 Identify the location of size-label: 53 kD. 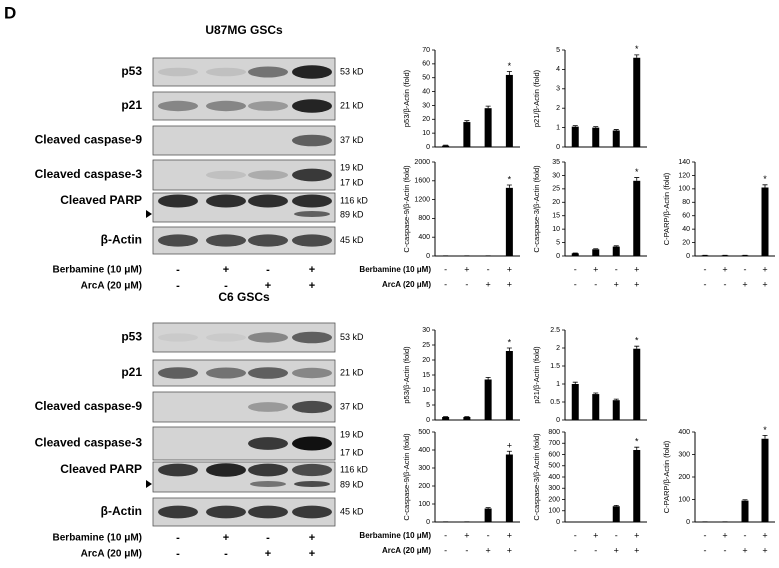
(352, 71).